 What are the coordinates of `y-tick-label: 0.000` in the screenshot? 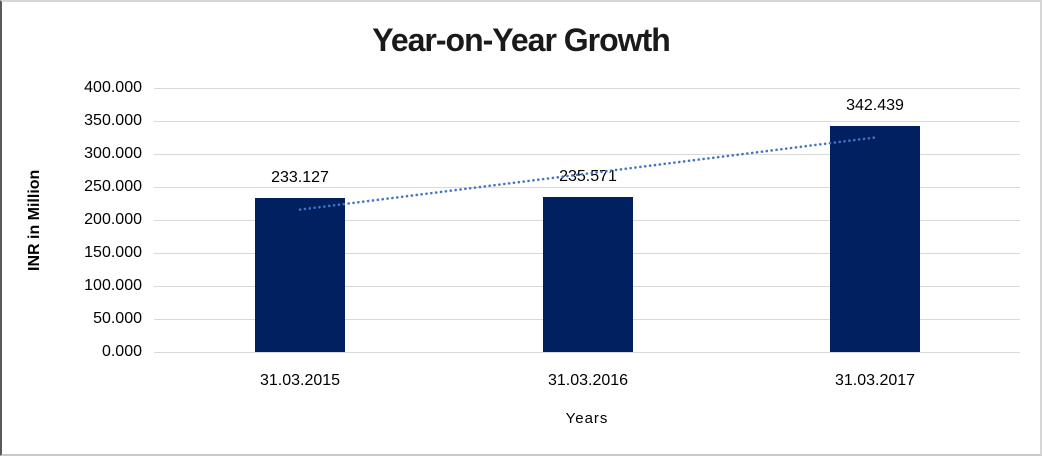 It's located at (121, 351).